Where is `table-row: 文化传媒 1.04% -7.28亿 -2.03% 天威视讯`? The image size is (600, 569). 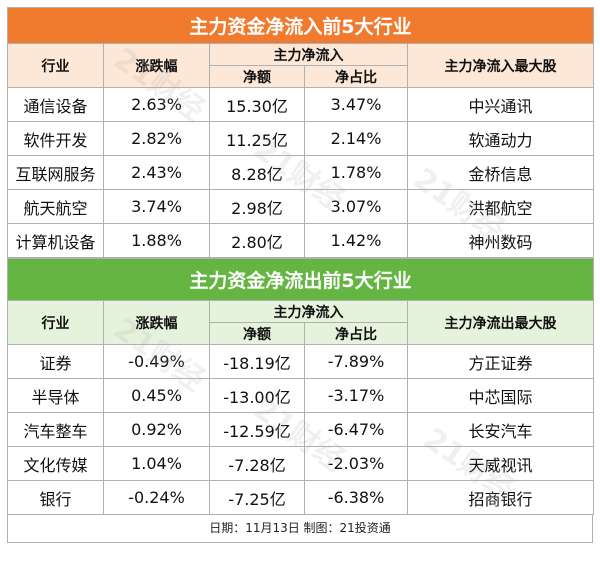
table-row: 文化传媒 1.04% -7.28亿 -2.03% 天威视讯 is located at coordinates (301, 463).